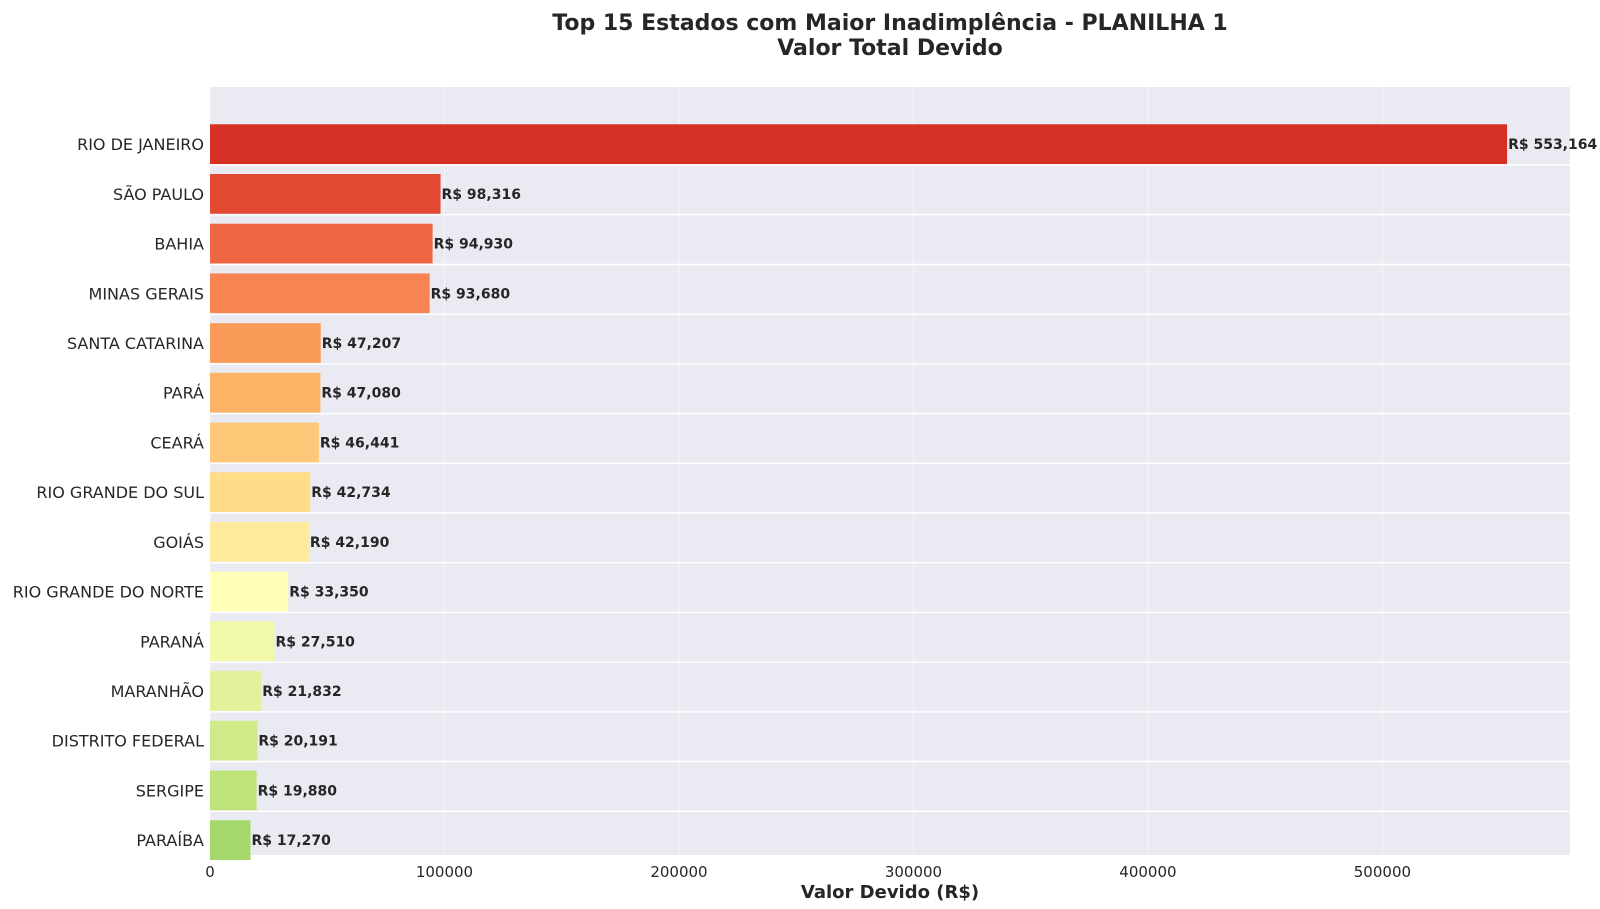  Describe the element at coordinates (291, 841) in the screenshot. I see `value-label: R$ 17,270` at that location.